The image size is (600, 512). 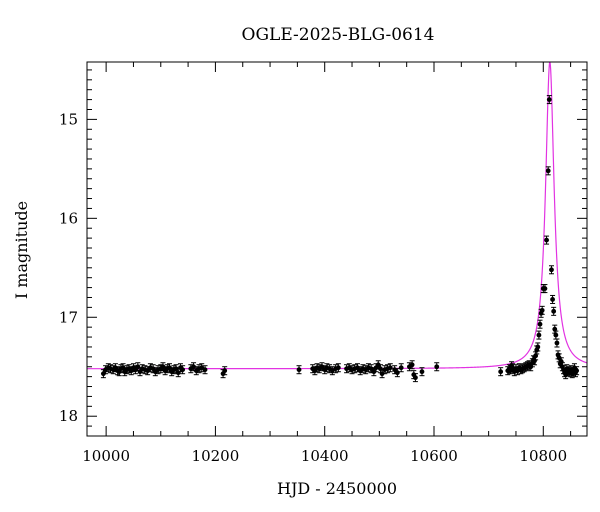 I want to click on x-tick-label: 10000, so click(x=106, y=456).